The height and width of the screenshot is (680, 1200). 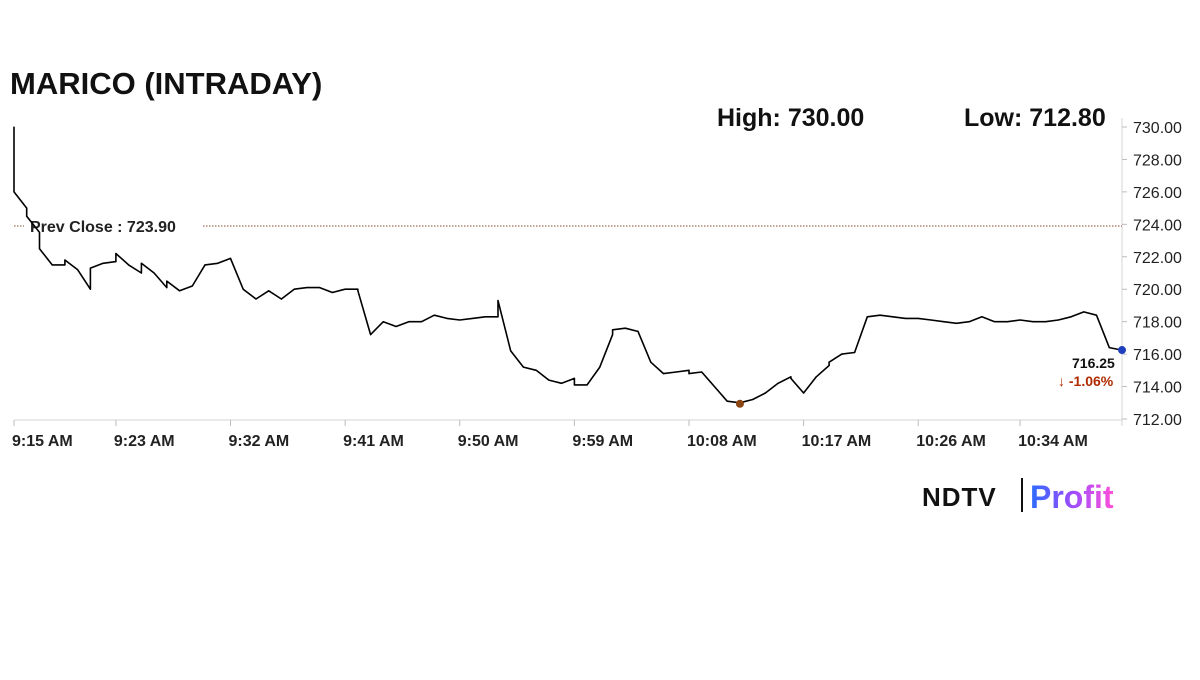 What do you see at coordinates (1018, 496) in the screenshot?
I see `ndtv-profit-logo: NDTV Profit` at bounding box center [1018, 496].